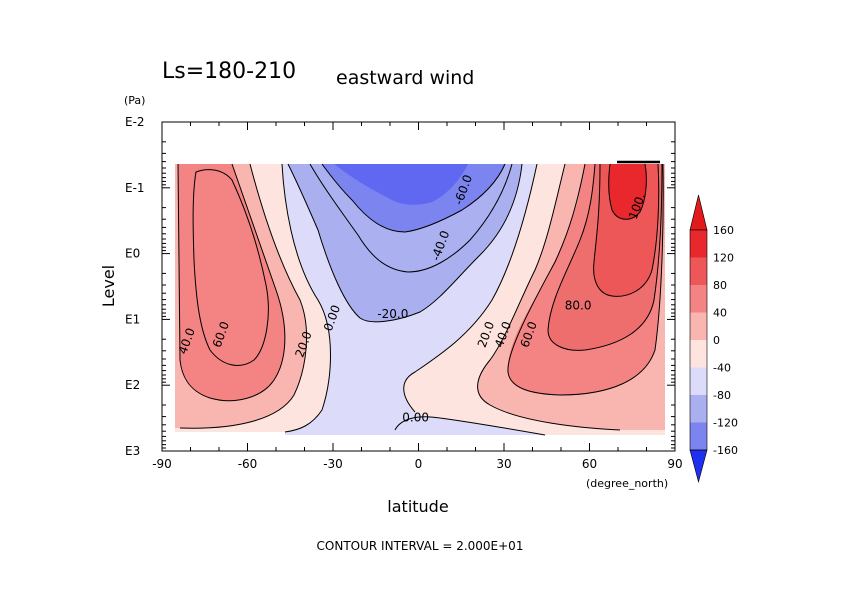 This screenshot has width=842, height=595. Describe the element at coordinates (578, 306) in the screenshot. I see `contour-label: 80.0` at that location.